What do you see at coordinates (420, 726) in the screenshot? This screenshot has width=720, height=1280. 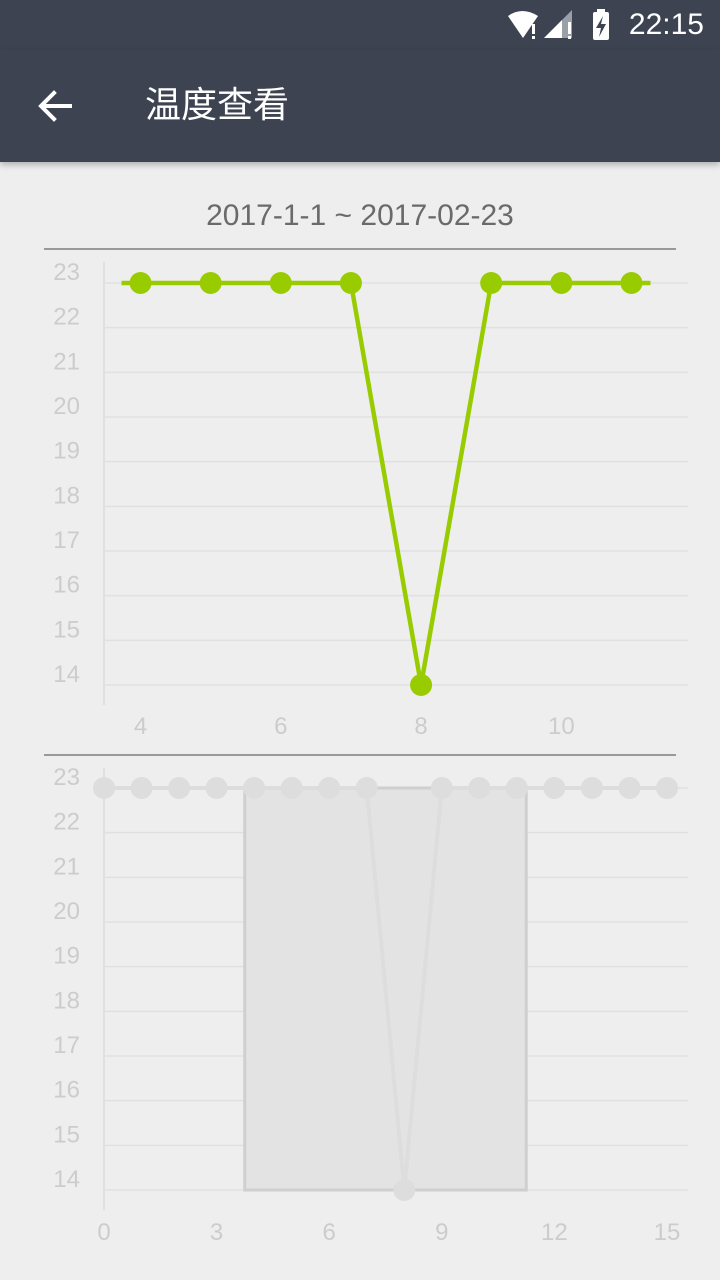 I see `x-tick-label: 8` at bounding box center [420, 726].